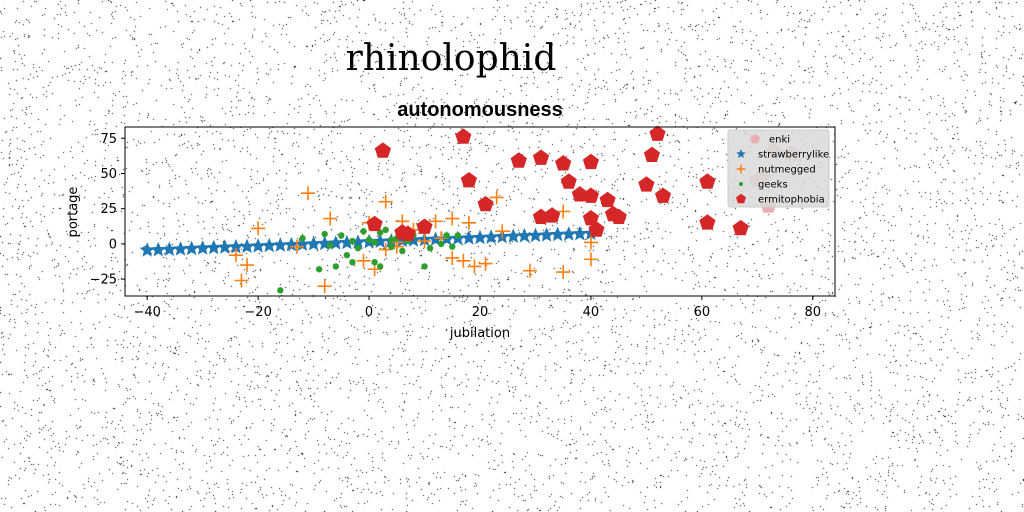 This screenshot has width=1024, height=512. What do you see at coordinates (108, 139) in the screenshot?
I see `y-tick-label: 75` at bounding box center [108, 139].